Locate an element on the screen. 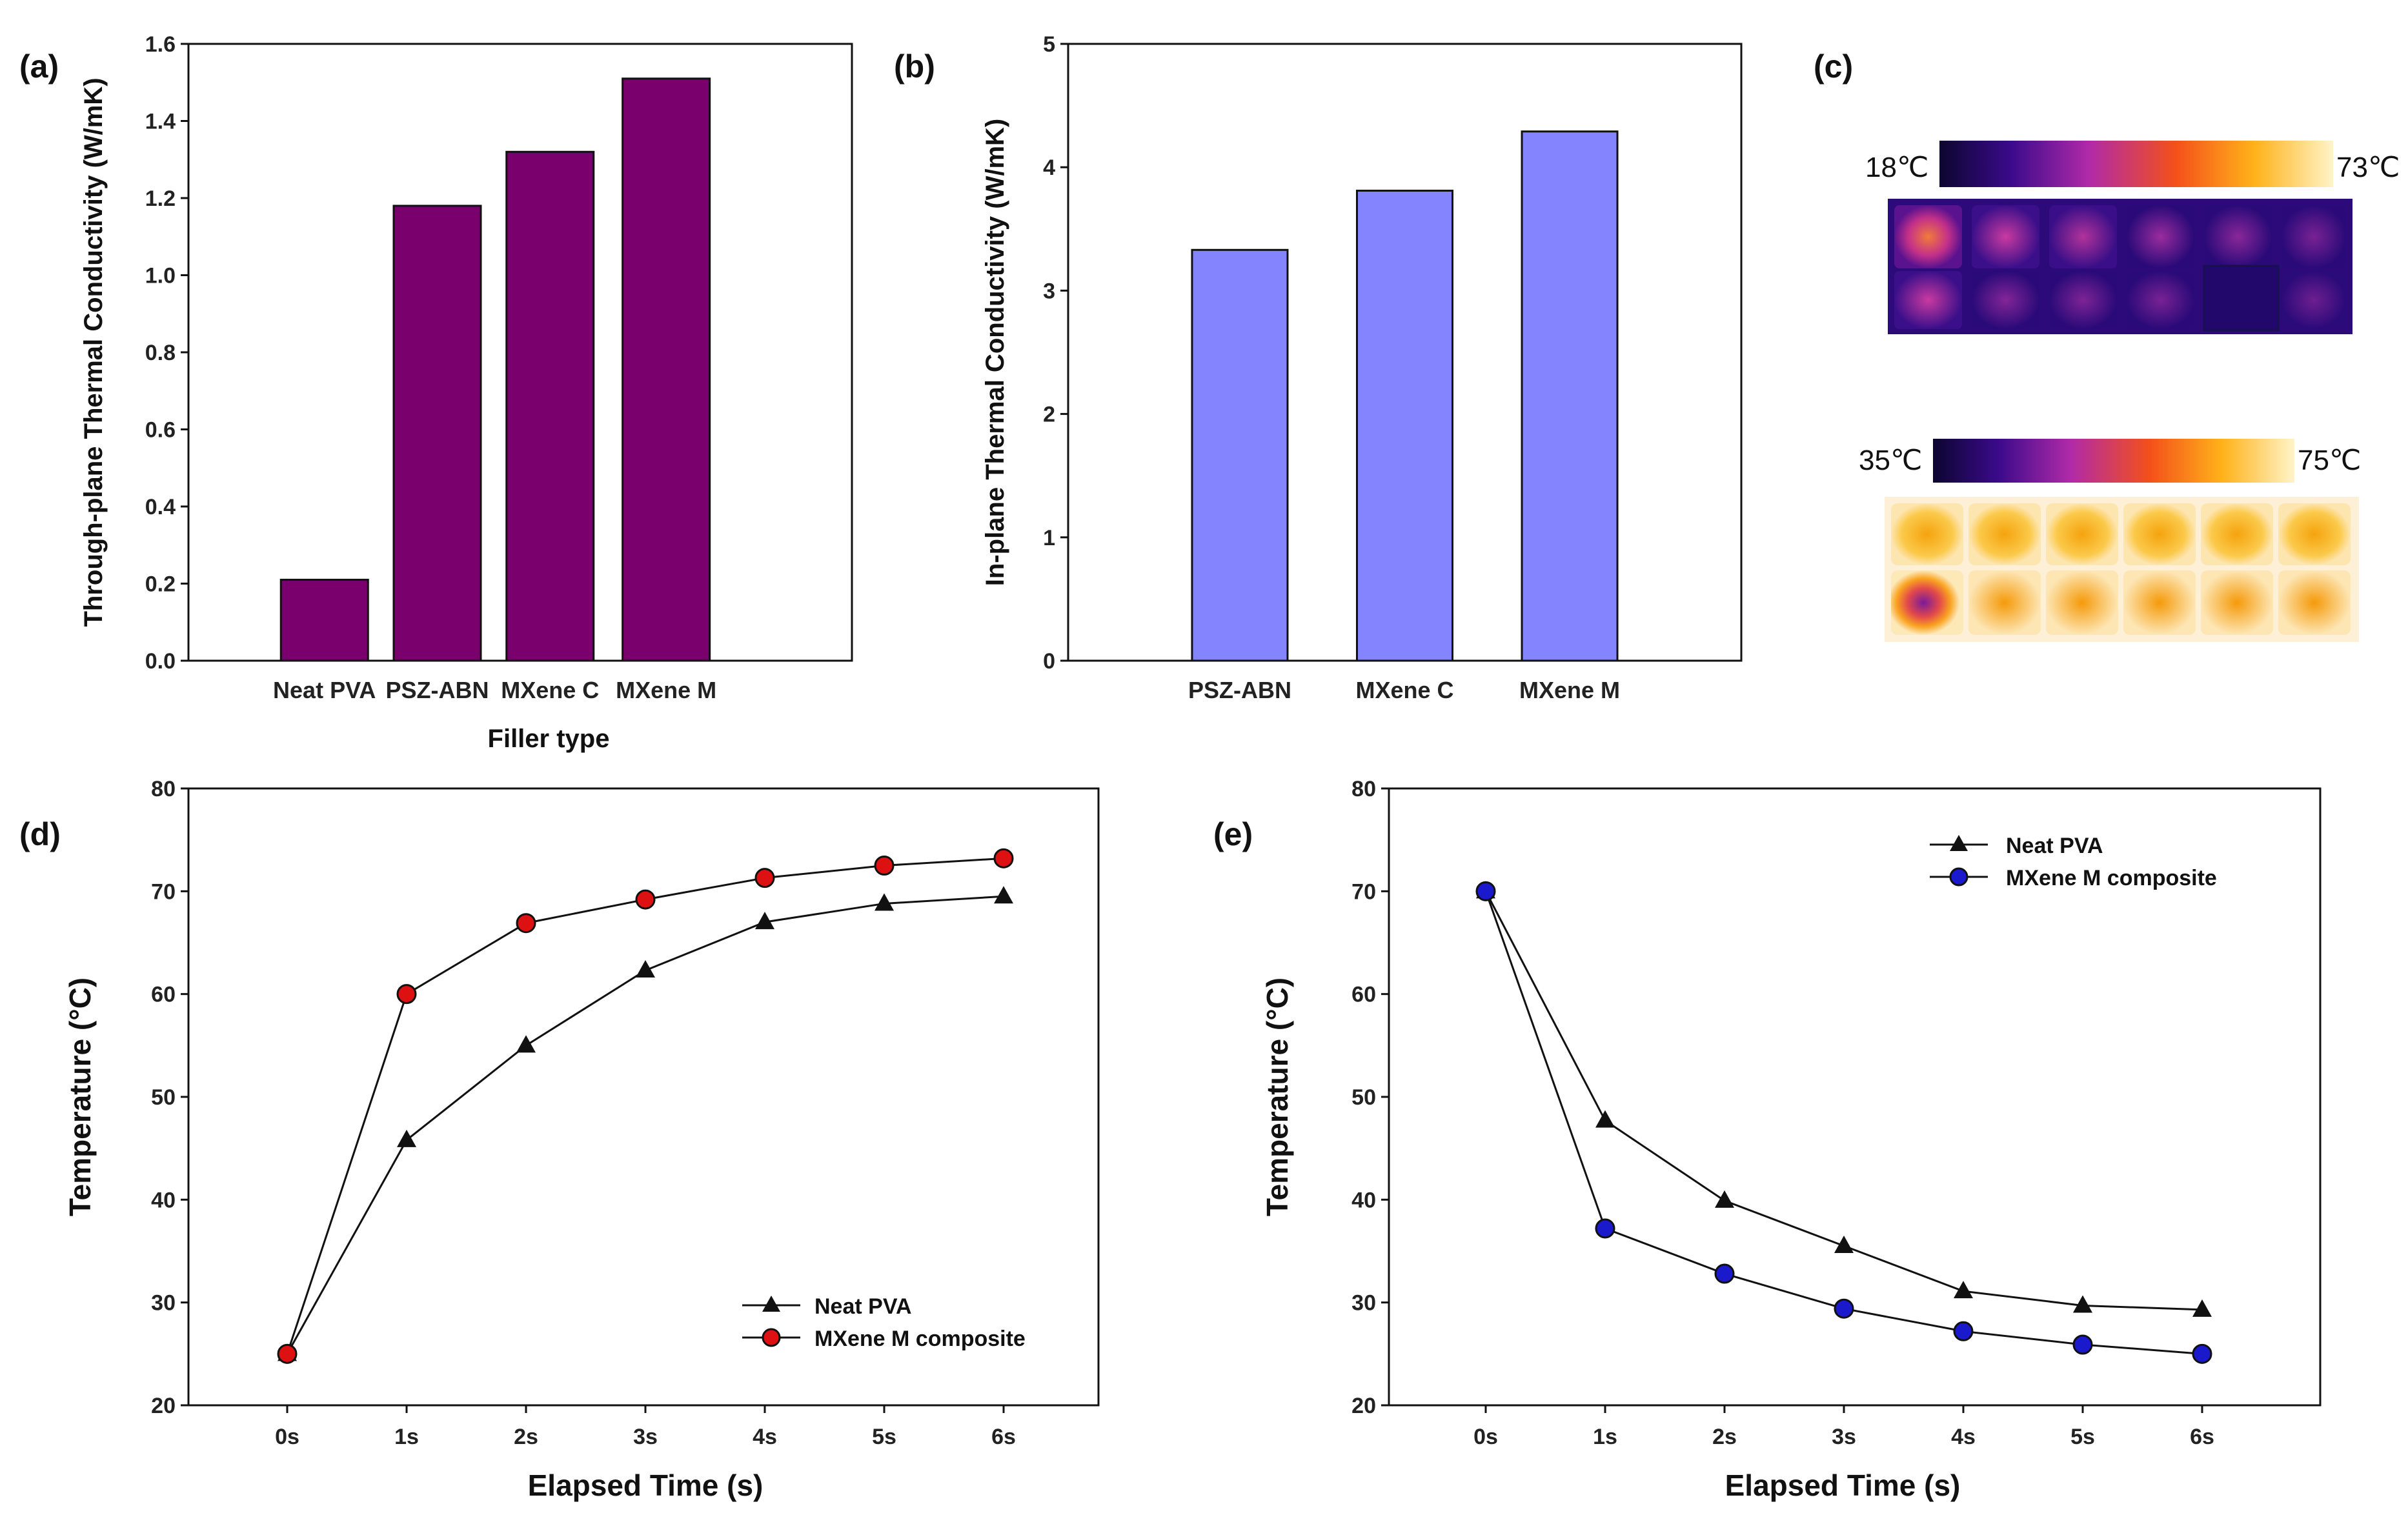 The width and height of the screenshot is (2408, 1524). y-tick-label: 0.8 is located at coordinates (160, 353).